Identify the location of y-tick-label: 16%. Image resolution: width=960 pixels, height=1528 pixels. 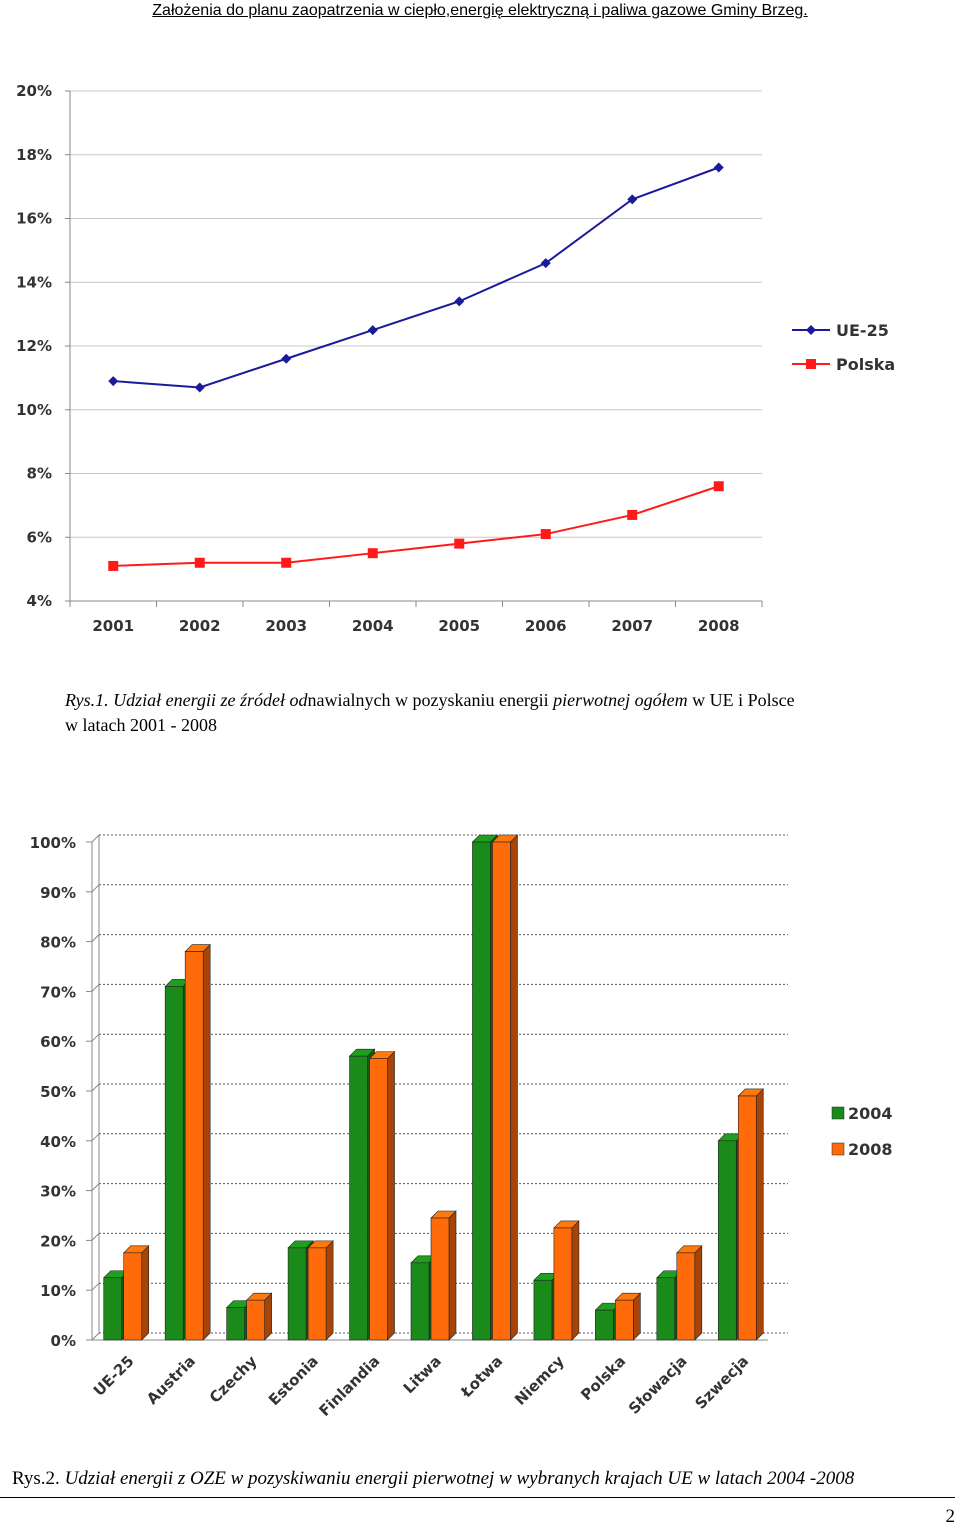
(34, 219).